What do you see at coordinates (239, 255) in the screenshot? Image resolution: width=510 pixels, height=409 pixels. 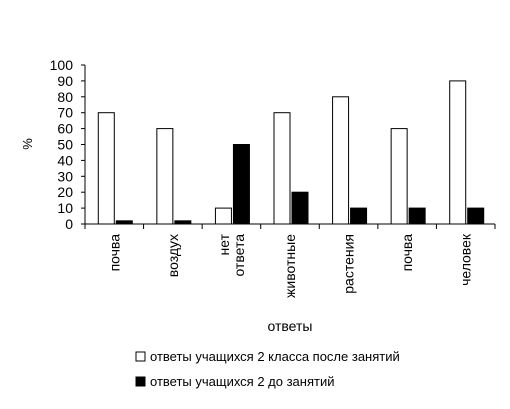 I see `x-tick-label: ответа` at bounding box center [239, 255].